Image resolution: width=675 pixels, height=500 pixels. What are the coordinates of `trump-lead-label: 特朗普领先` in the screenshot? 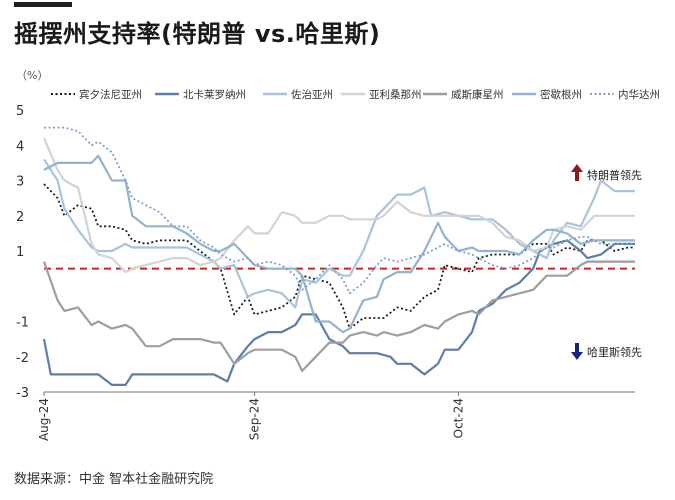 It's located at (614, 175).